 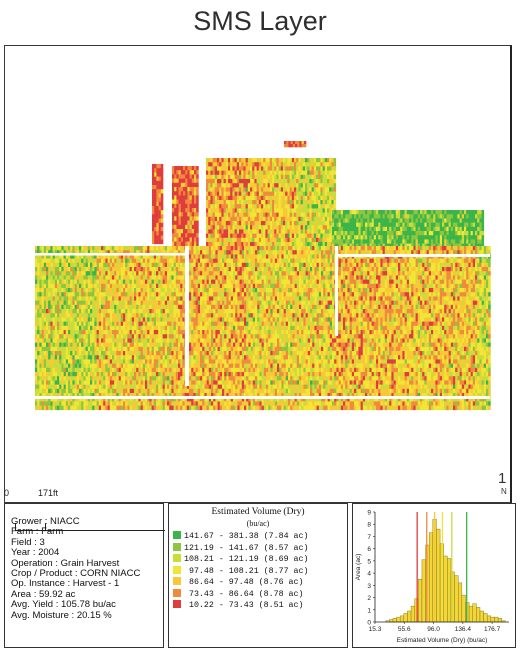 I want to click on legend-label: 141.67 - 381.38 (7.84 ac), so click(x=246, y=536).